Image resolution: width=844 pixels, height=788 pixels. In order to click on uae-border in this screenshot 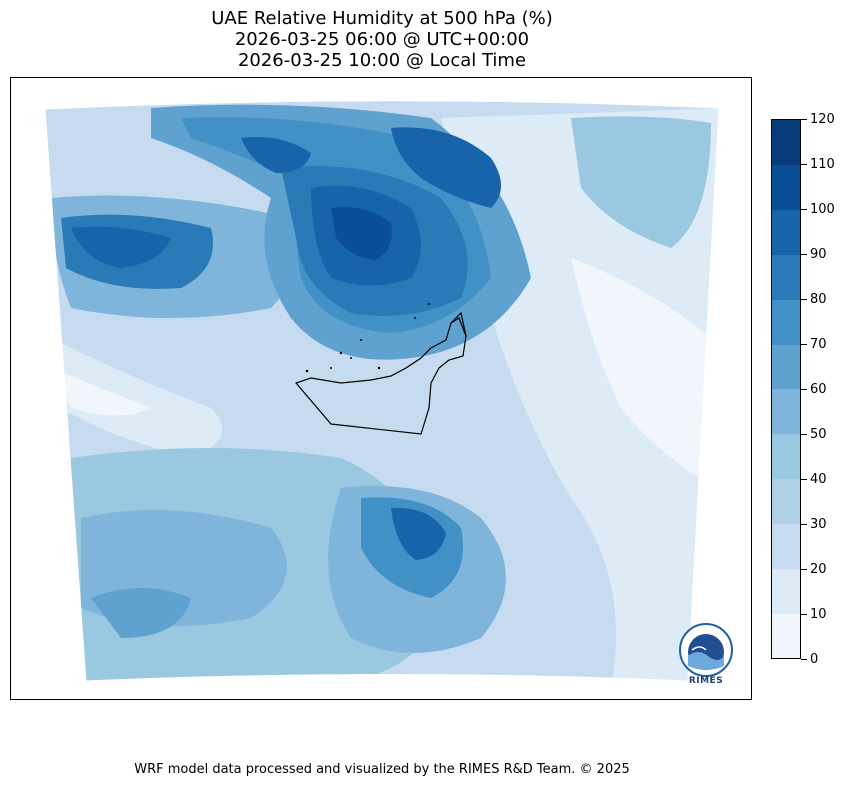, I will do `click(380, 373)`.